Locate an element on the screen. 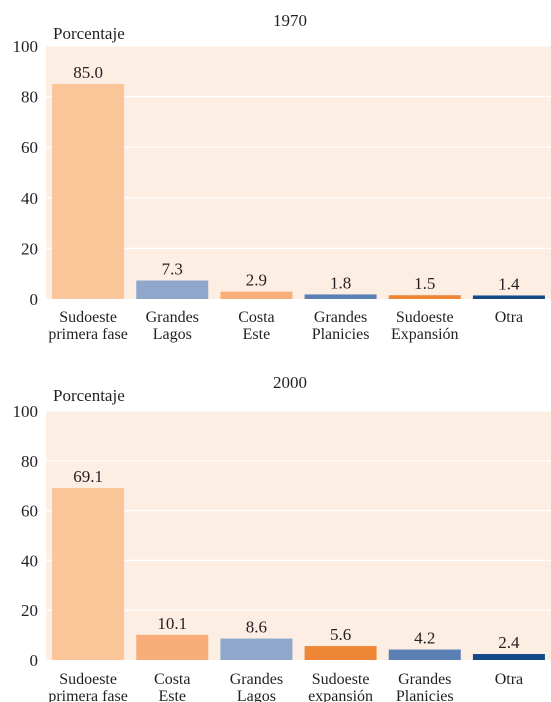  chart-title: 1970 is located at coordinates (290, 20).